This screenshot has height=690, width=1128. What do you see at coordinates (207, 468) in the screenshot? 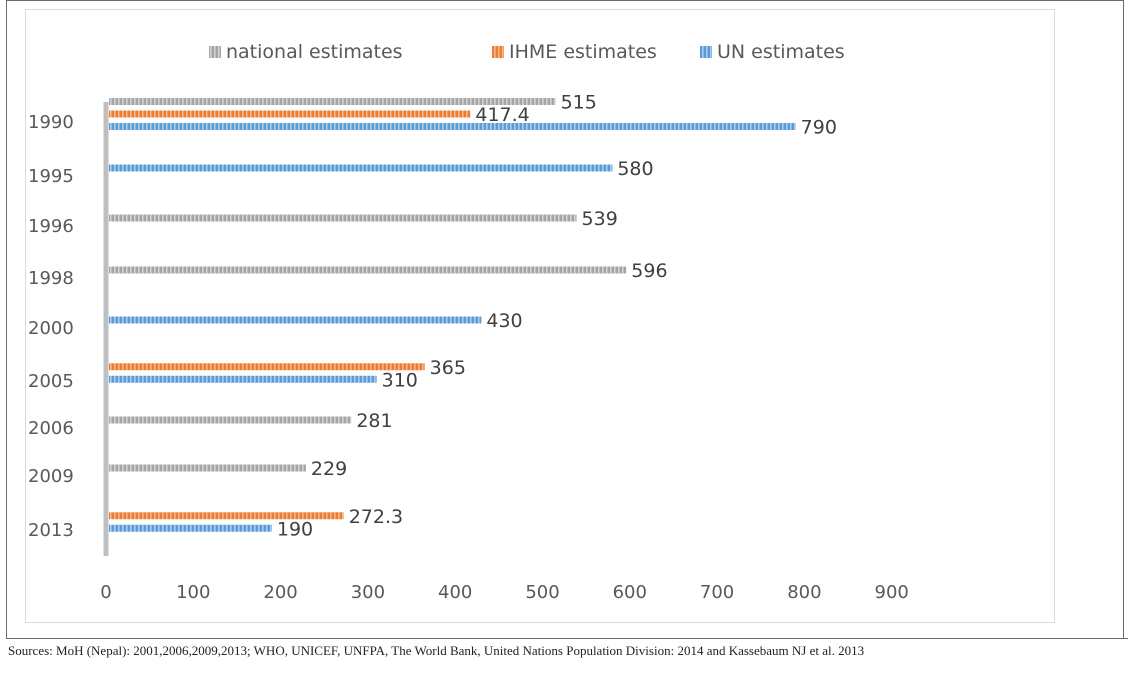
I see `bar-national-estimates-2009` at bounding box center [207, 468].